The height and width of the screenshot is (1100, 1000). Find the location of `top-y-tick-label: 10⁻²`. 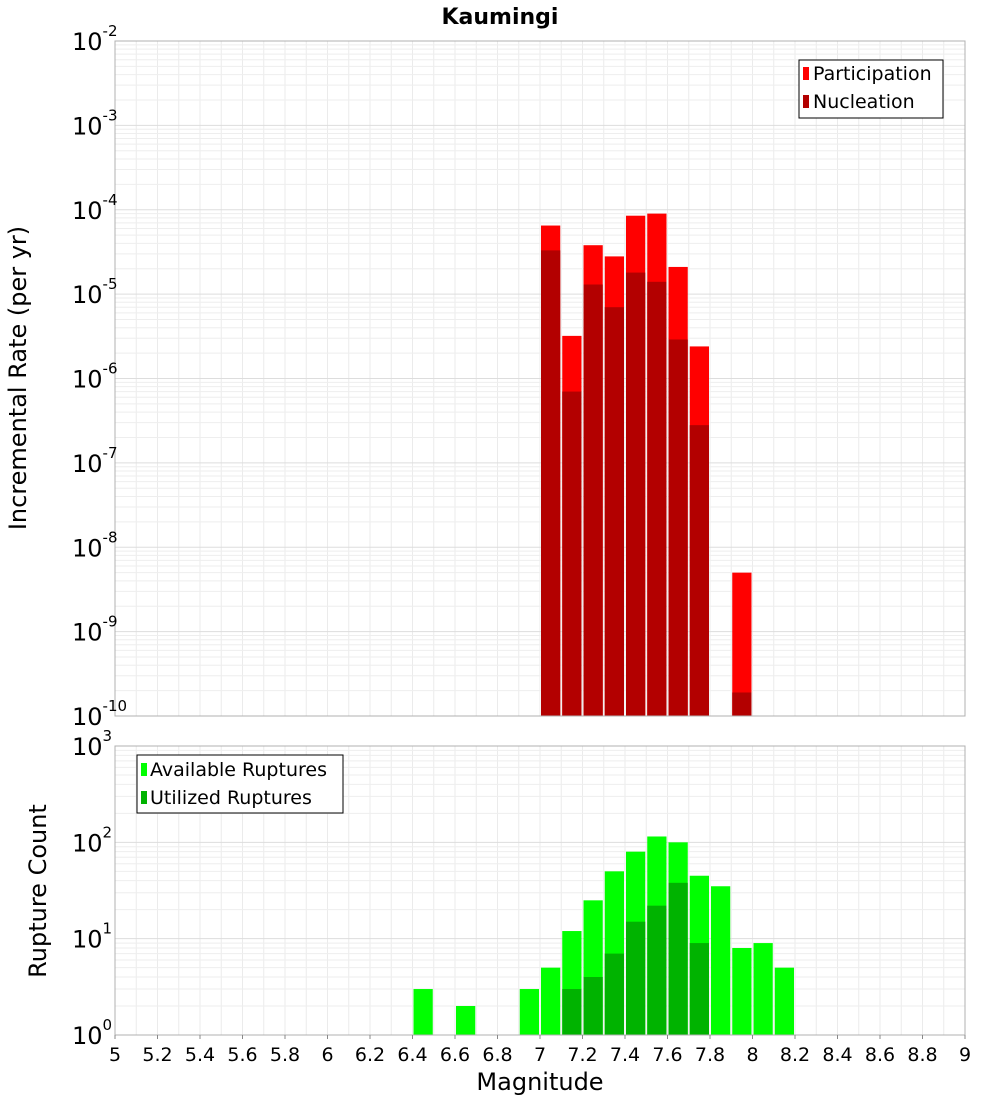

top-y-tick-label: 10⁻² is located at coordinates (95, 39).